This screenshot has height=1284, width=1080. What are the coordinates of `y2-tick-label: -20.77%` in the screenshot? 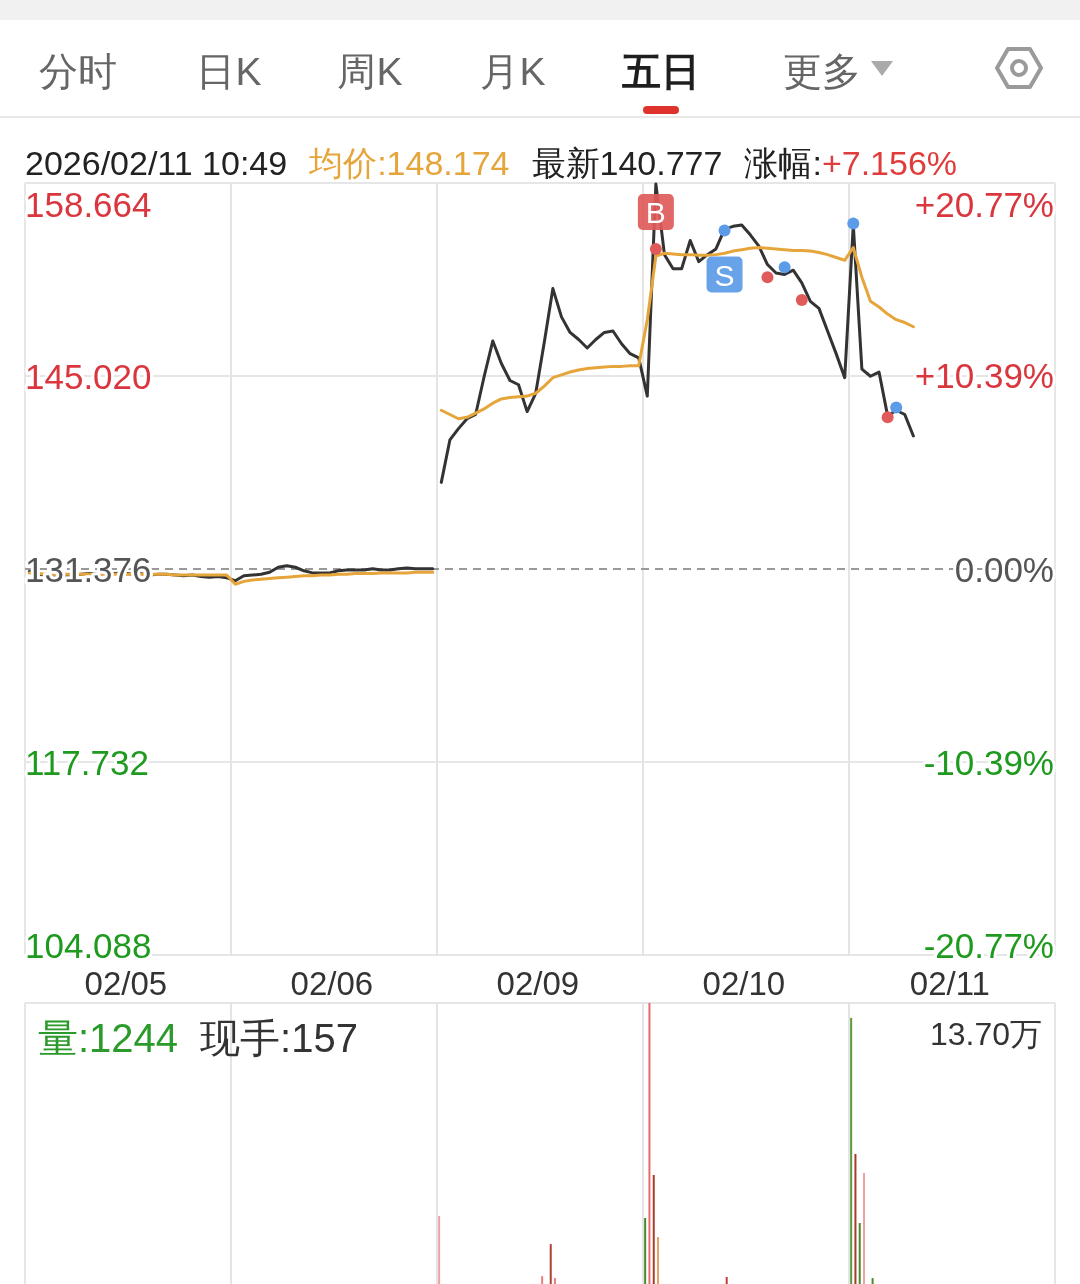 It's located at (988, 945).